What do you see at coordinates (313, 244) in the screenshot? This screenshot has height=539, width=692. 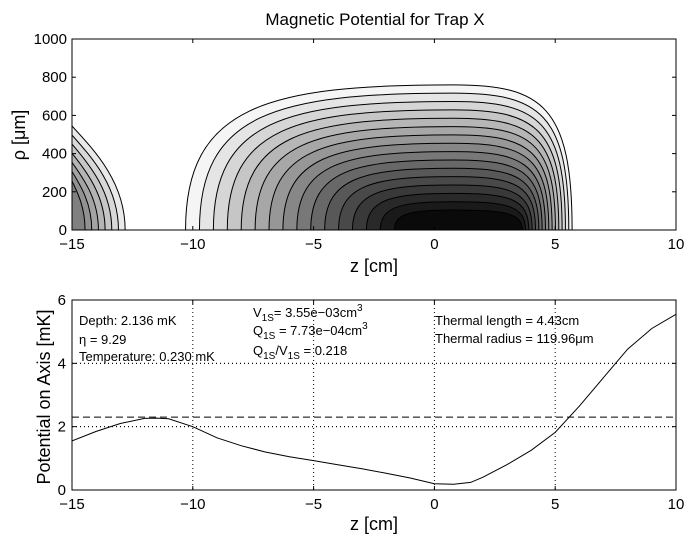 I see `top-x-tick-label: −5` at bounding box center [313, 244].